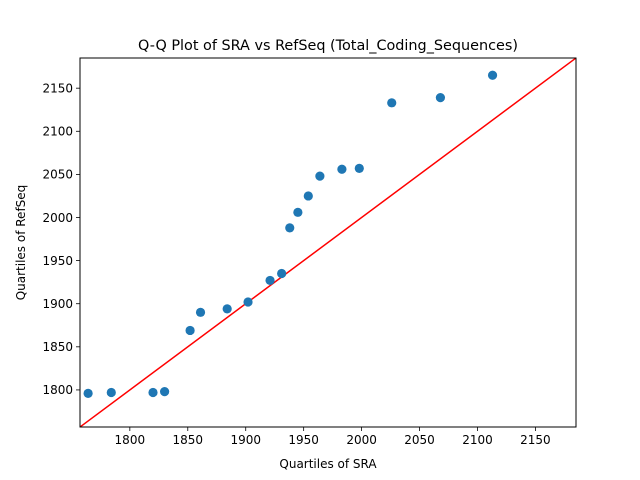  Describe the element at coordinates (333, 437) in the screenshot. I see `x-axis: 1800 1850 1900 1950 2000 2050 2100 2150` at that location.